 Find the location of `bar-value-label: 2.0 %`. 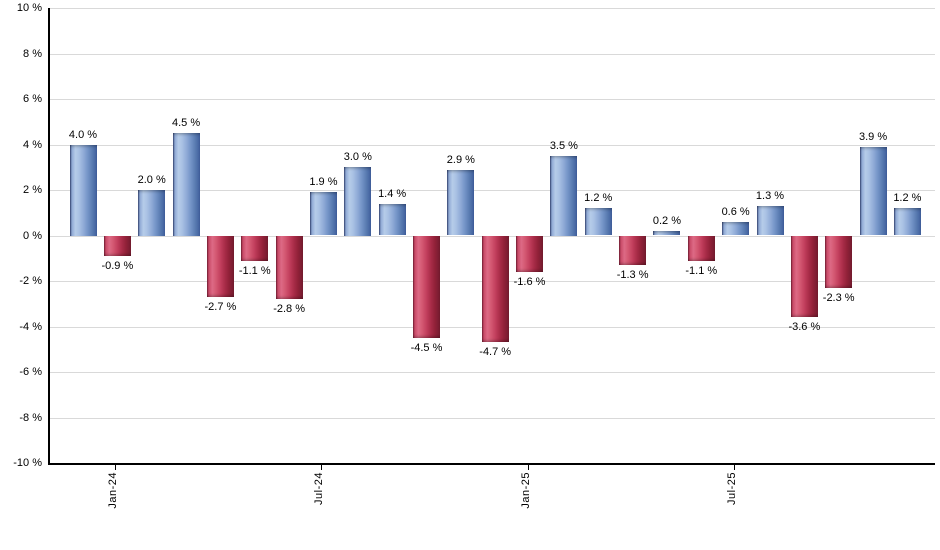

bar-value-label: 2.0 % is located at coordinates (151, 180).